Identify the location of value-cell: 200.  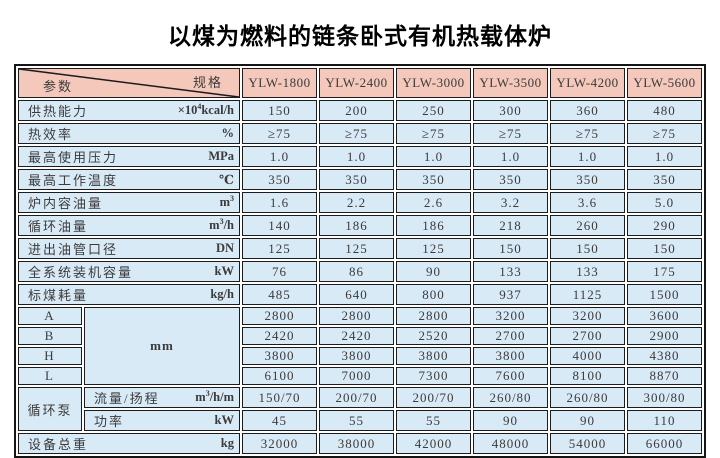
(356, 110).